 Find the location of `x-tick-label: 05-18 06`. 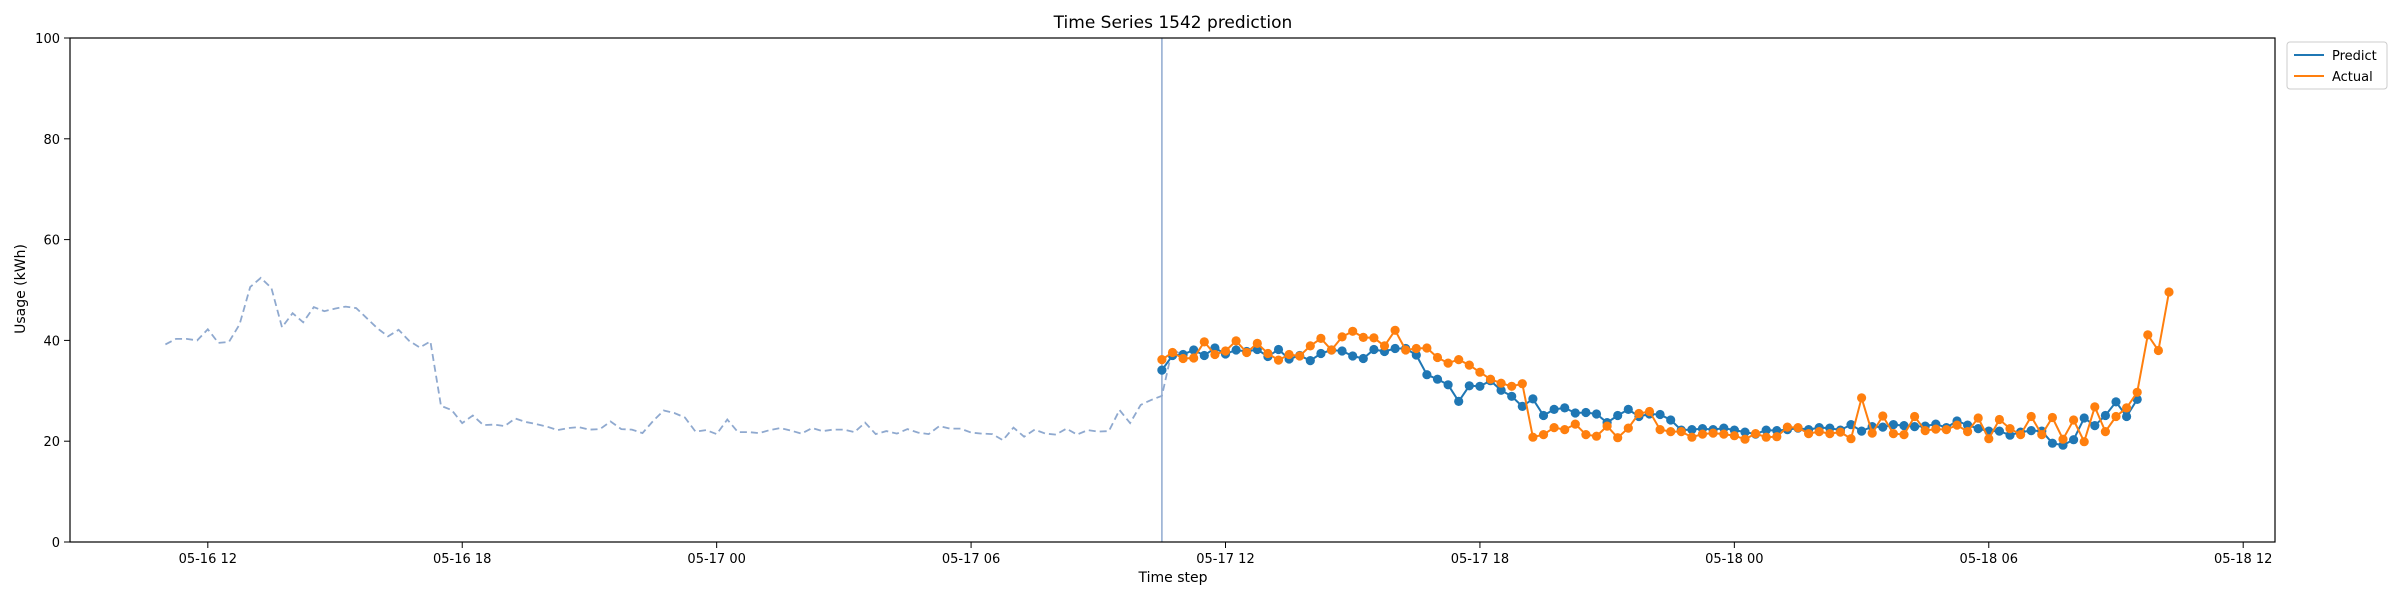

x-tick-label: 05-18 06 is located at coordinates (1989, 559).